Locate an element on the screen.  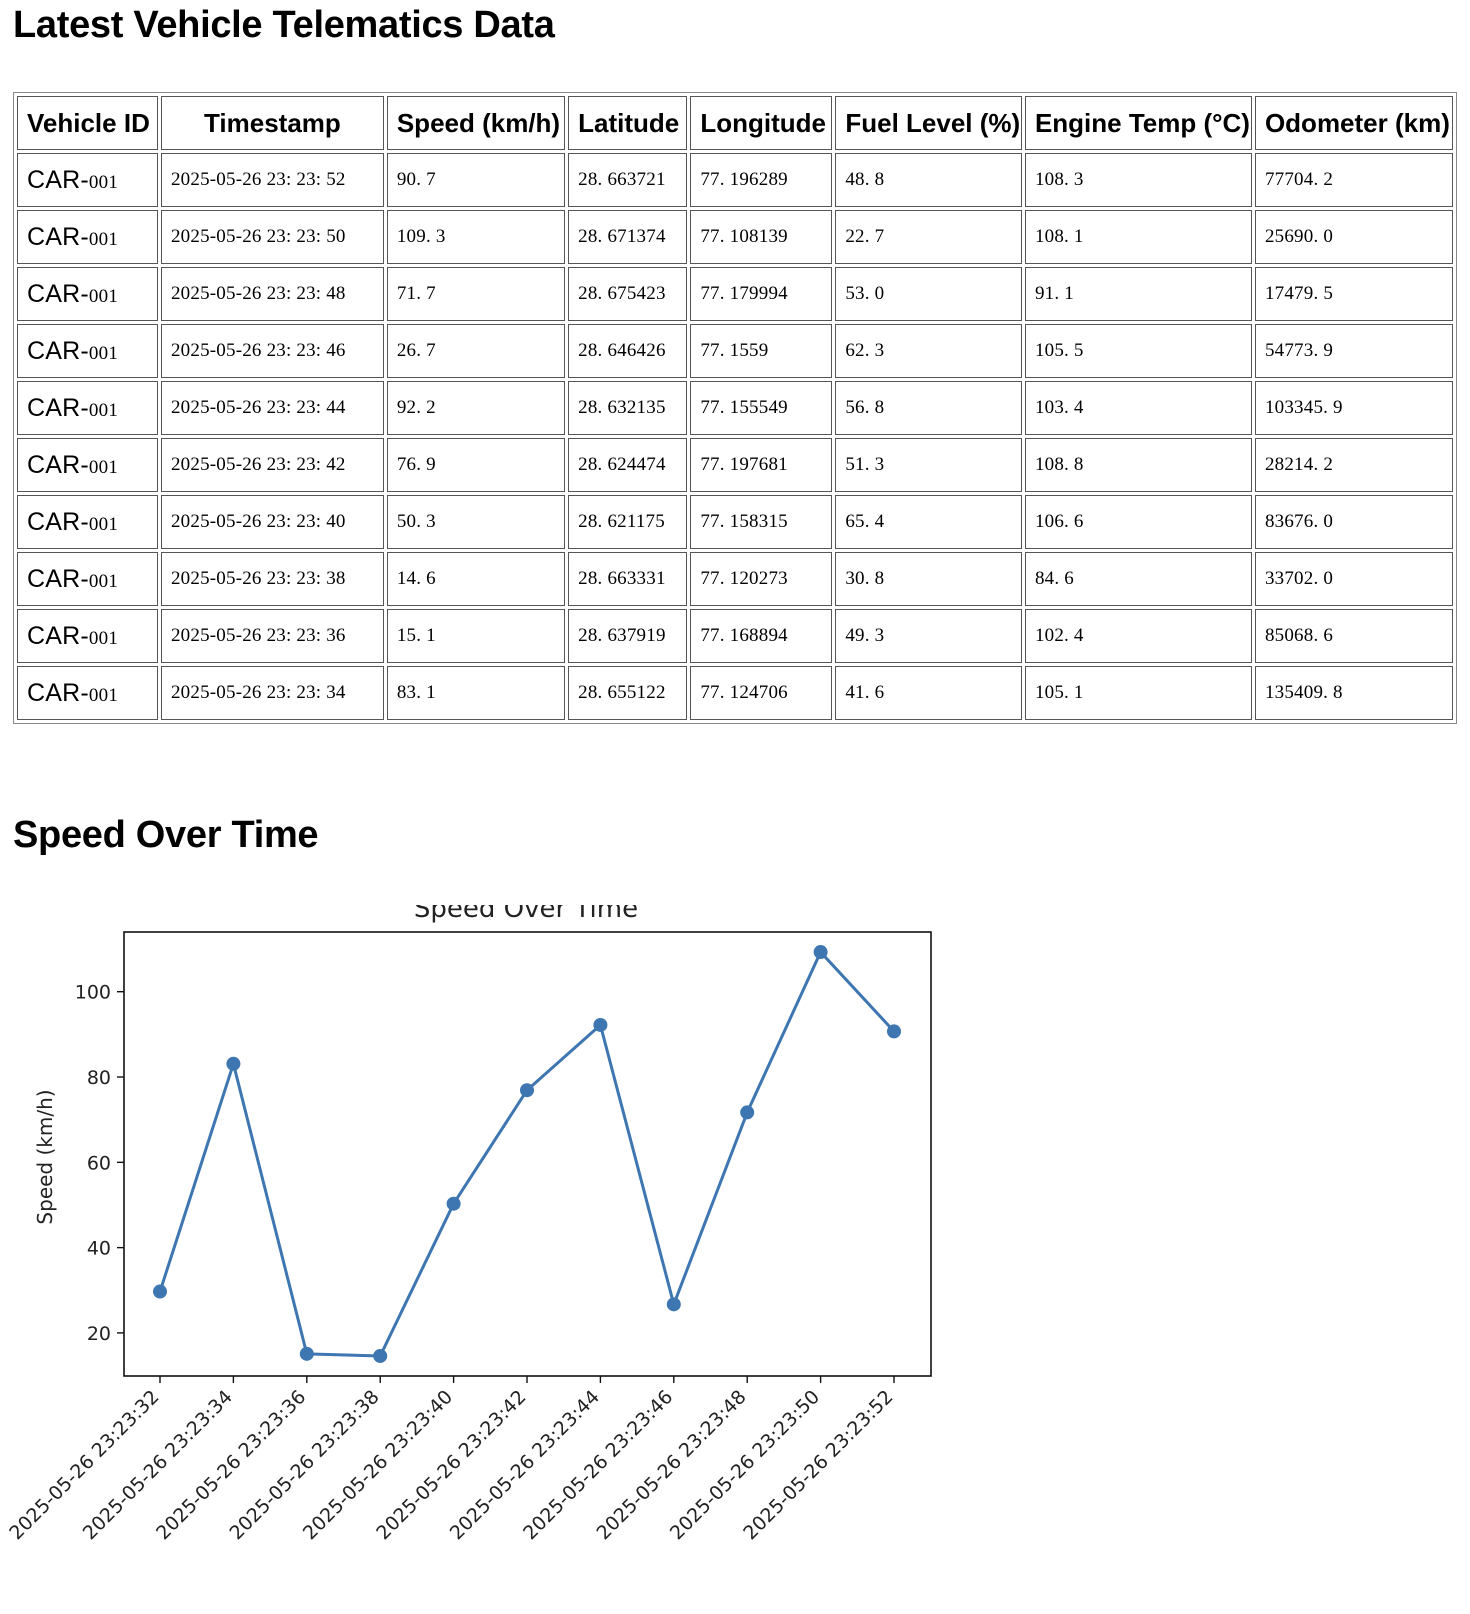
cell-engine-temp: 102. 4 is located at coordinates (1138, 636).